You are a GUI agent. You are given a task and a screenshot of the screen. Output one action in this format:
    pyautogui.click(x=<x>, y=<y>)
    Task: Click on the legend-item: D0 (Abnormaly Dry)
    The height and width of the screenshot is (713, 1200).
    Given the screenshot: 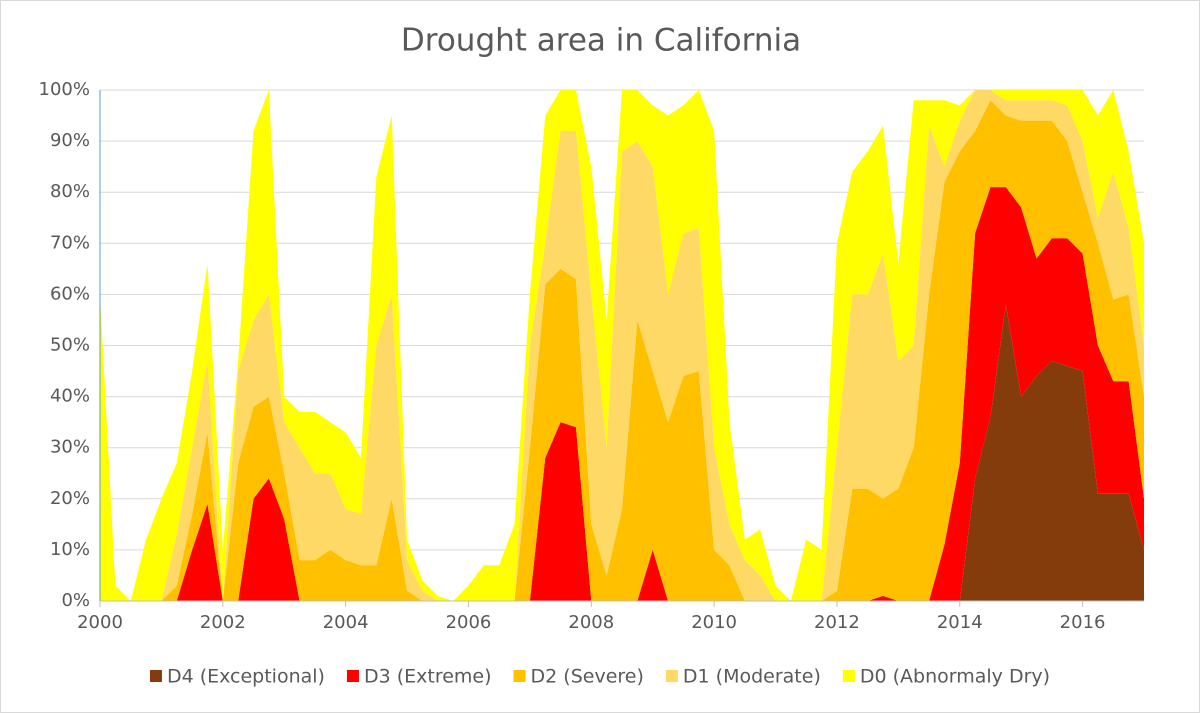 What is the action you would take?
    pyautogui.click(x=946, y=677)
    